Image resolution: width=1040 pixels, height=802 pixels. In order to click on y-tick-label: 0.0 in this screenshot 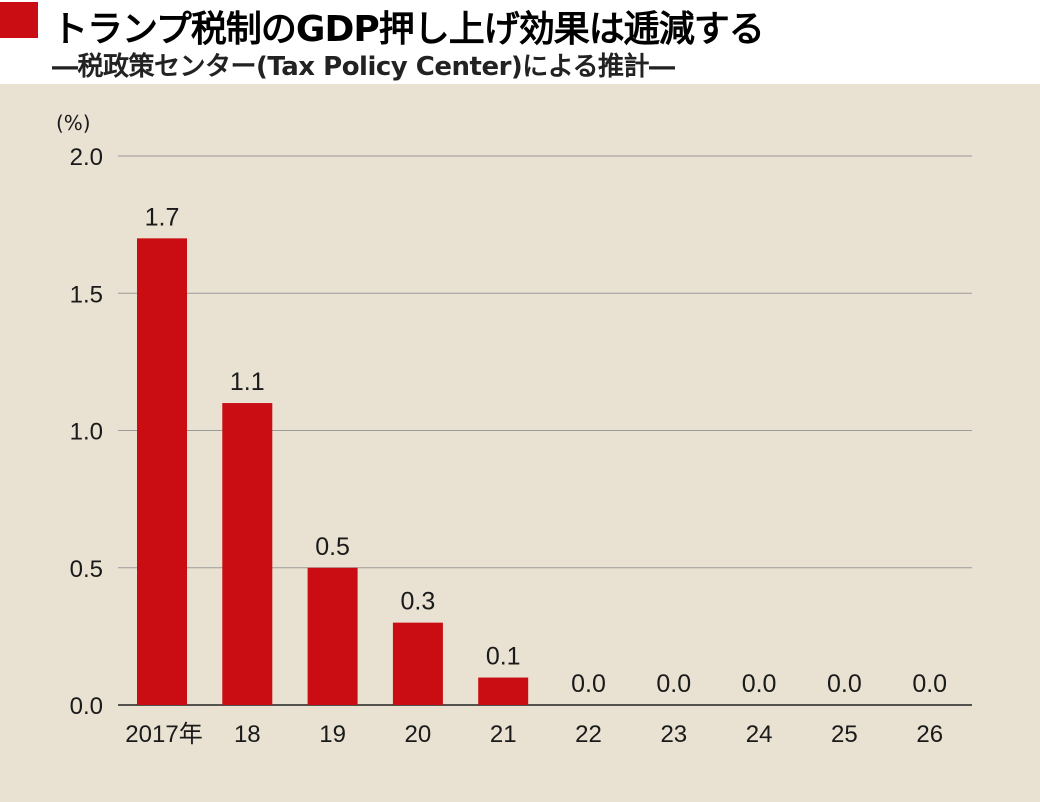, I will do `click(86, 706)`.